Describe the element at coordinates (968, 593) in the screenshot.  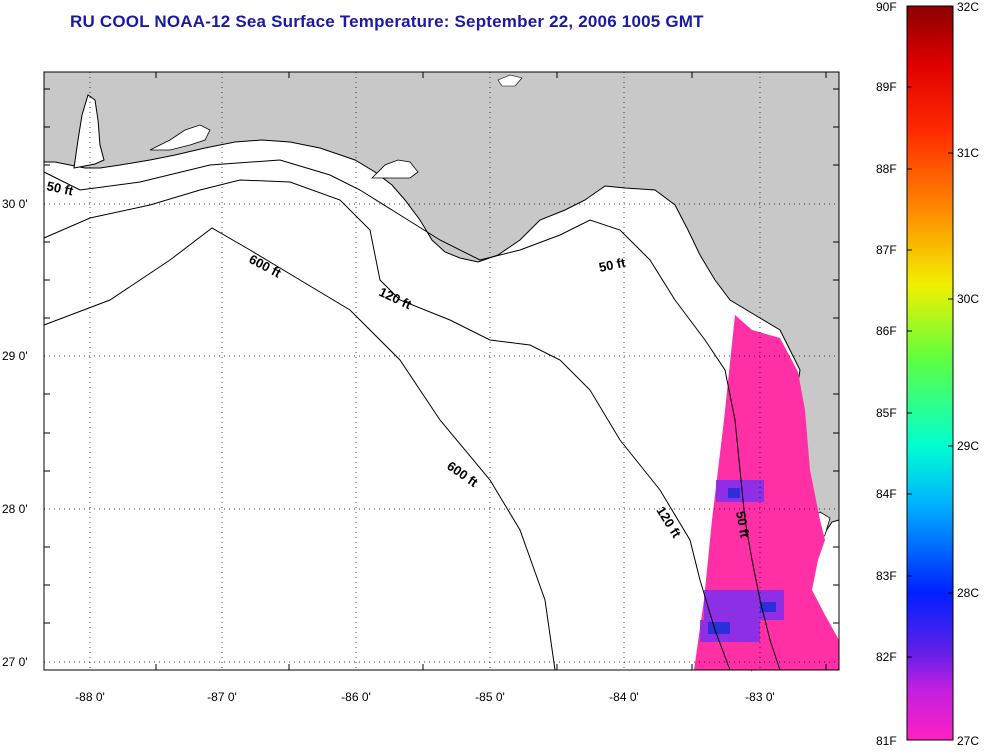
I see `colorbar-c-label: 28C` at that location.